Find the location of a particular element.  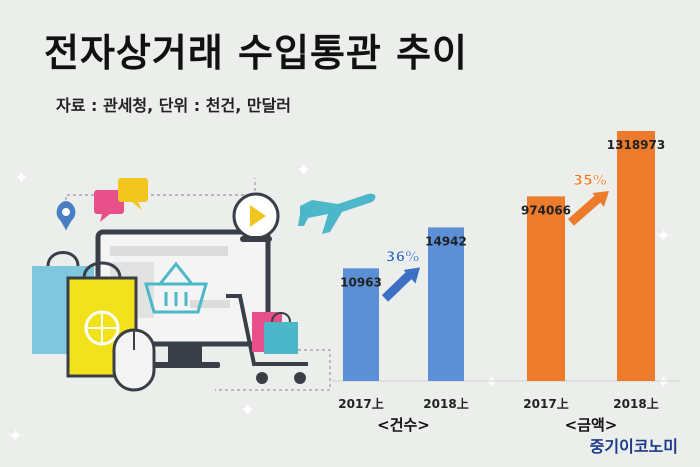

data-label: 974066 is located at coordinates (546, 210).